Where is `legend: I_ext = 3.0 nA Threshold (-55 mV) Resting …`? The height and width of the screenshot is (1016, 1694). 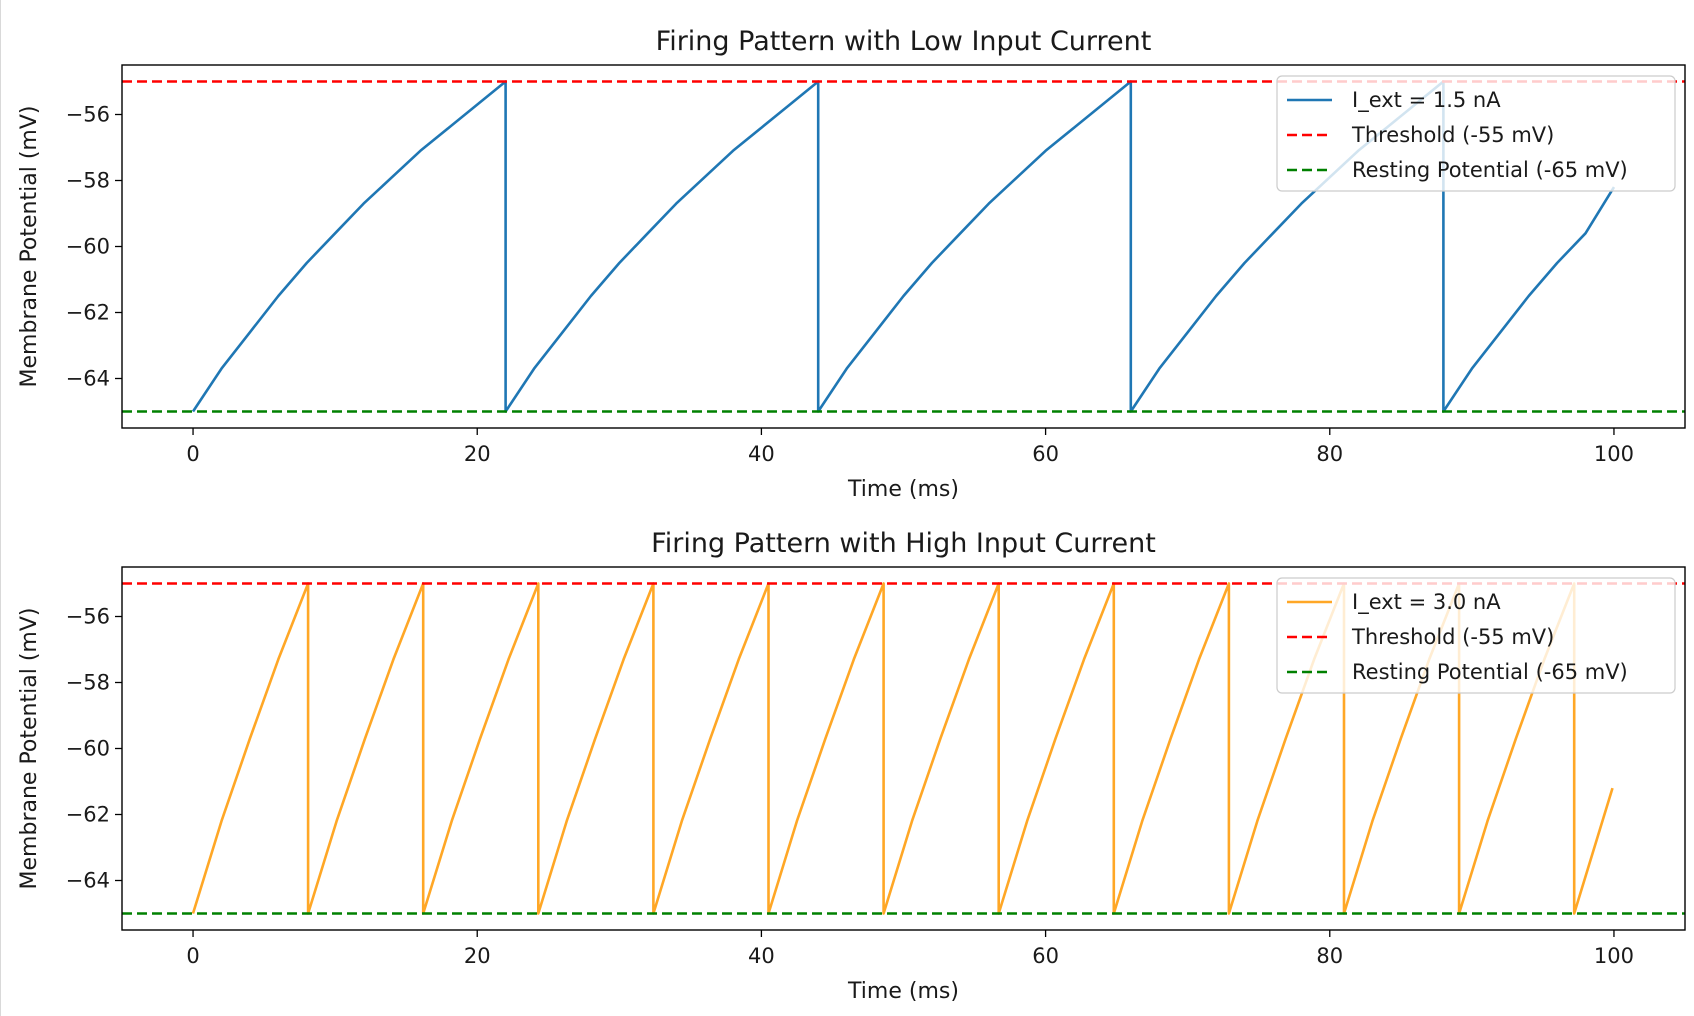
legend: I_ext = 3.0 nA Threshold (-55 mV) Resting … is located at coordinates (1476, 635).